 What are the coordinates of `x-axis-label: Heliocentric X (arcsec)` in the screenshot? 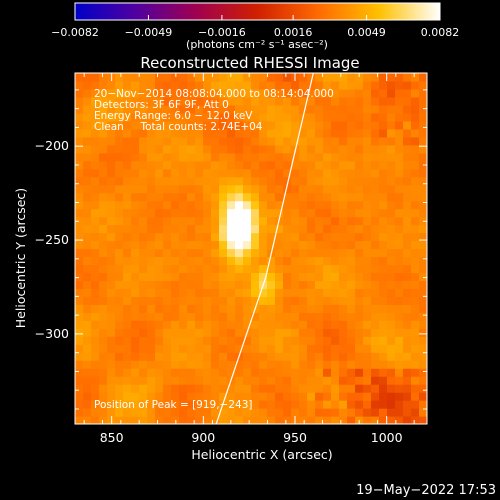 It's located at (261, 454).